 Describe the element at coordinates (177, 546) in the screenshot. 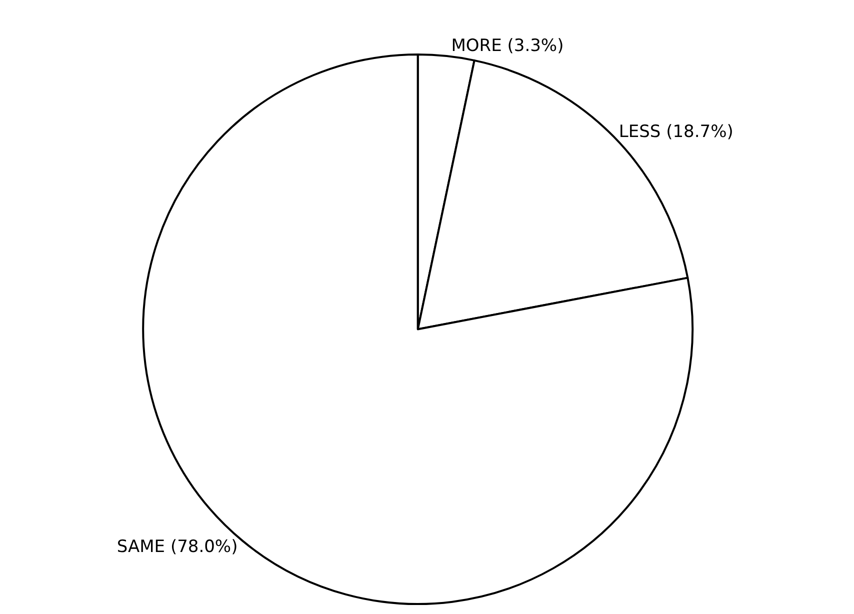

I see `slice-label: SAME (78.0%)` at that location.